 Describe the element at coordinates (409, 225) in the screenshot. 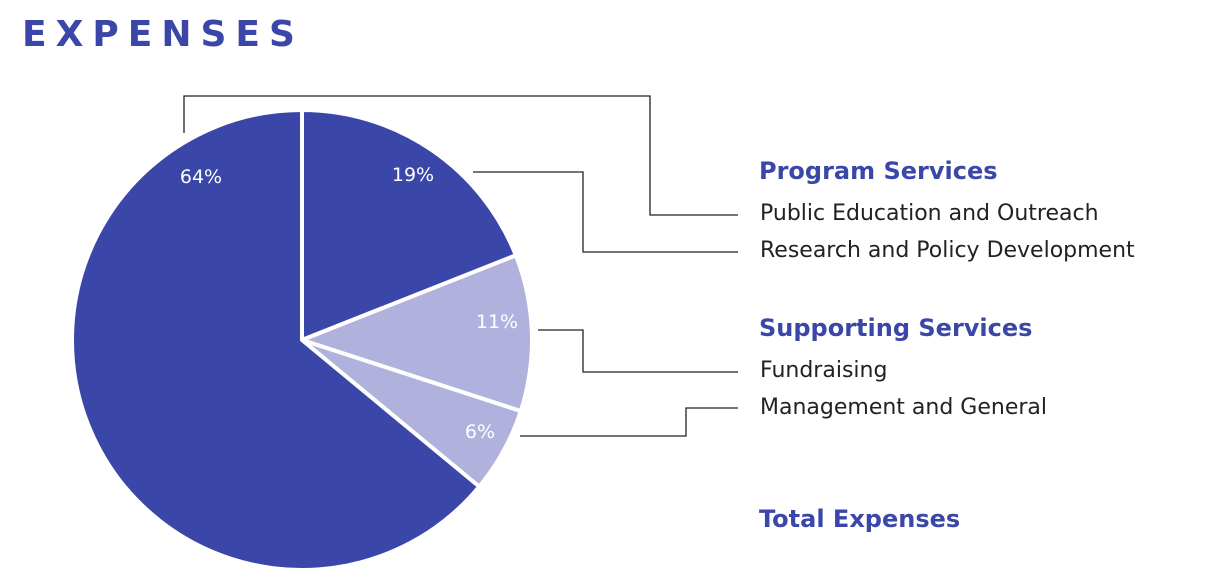

I see `pie-slice-research-and-policy-development` at that location.